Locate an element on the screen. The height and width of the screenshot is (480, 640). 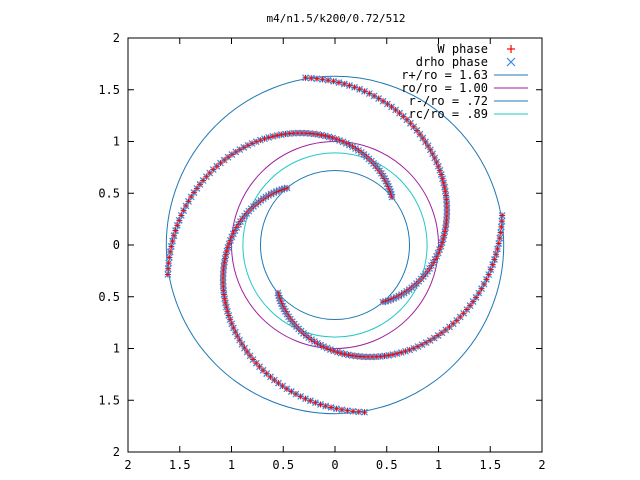
circle-ro/ro = 1.00 is located at coordinates (335, 245).